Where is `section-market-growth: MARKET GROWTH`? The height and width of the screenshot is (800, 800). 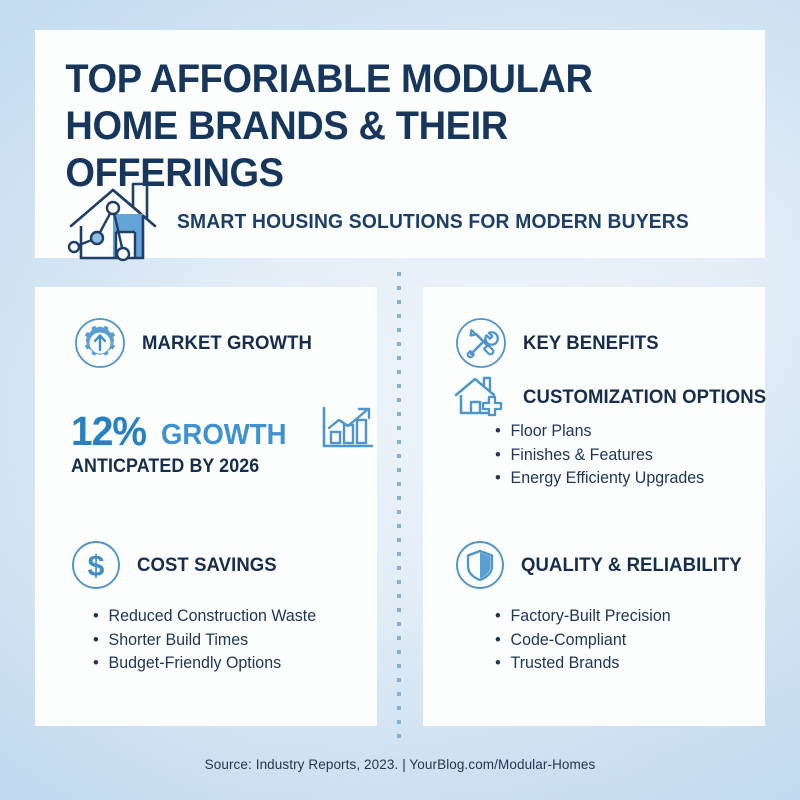 section-market-growth: MARKET GROWTH is located at coordinates (197, 343).